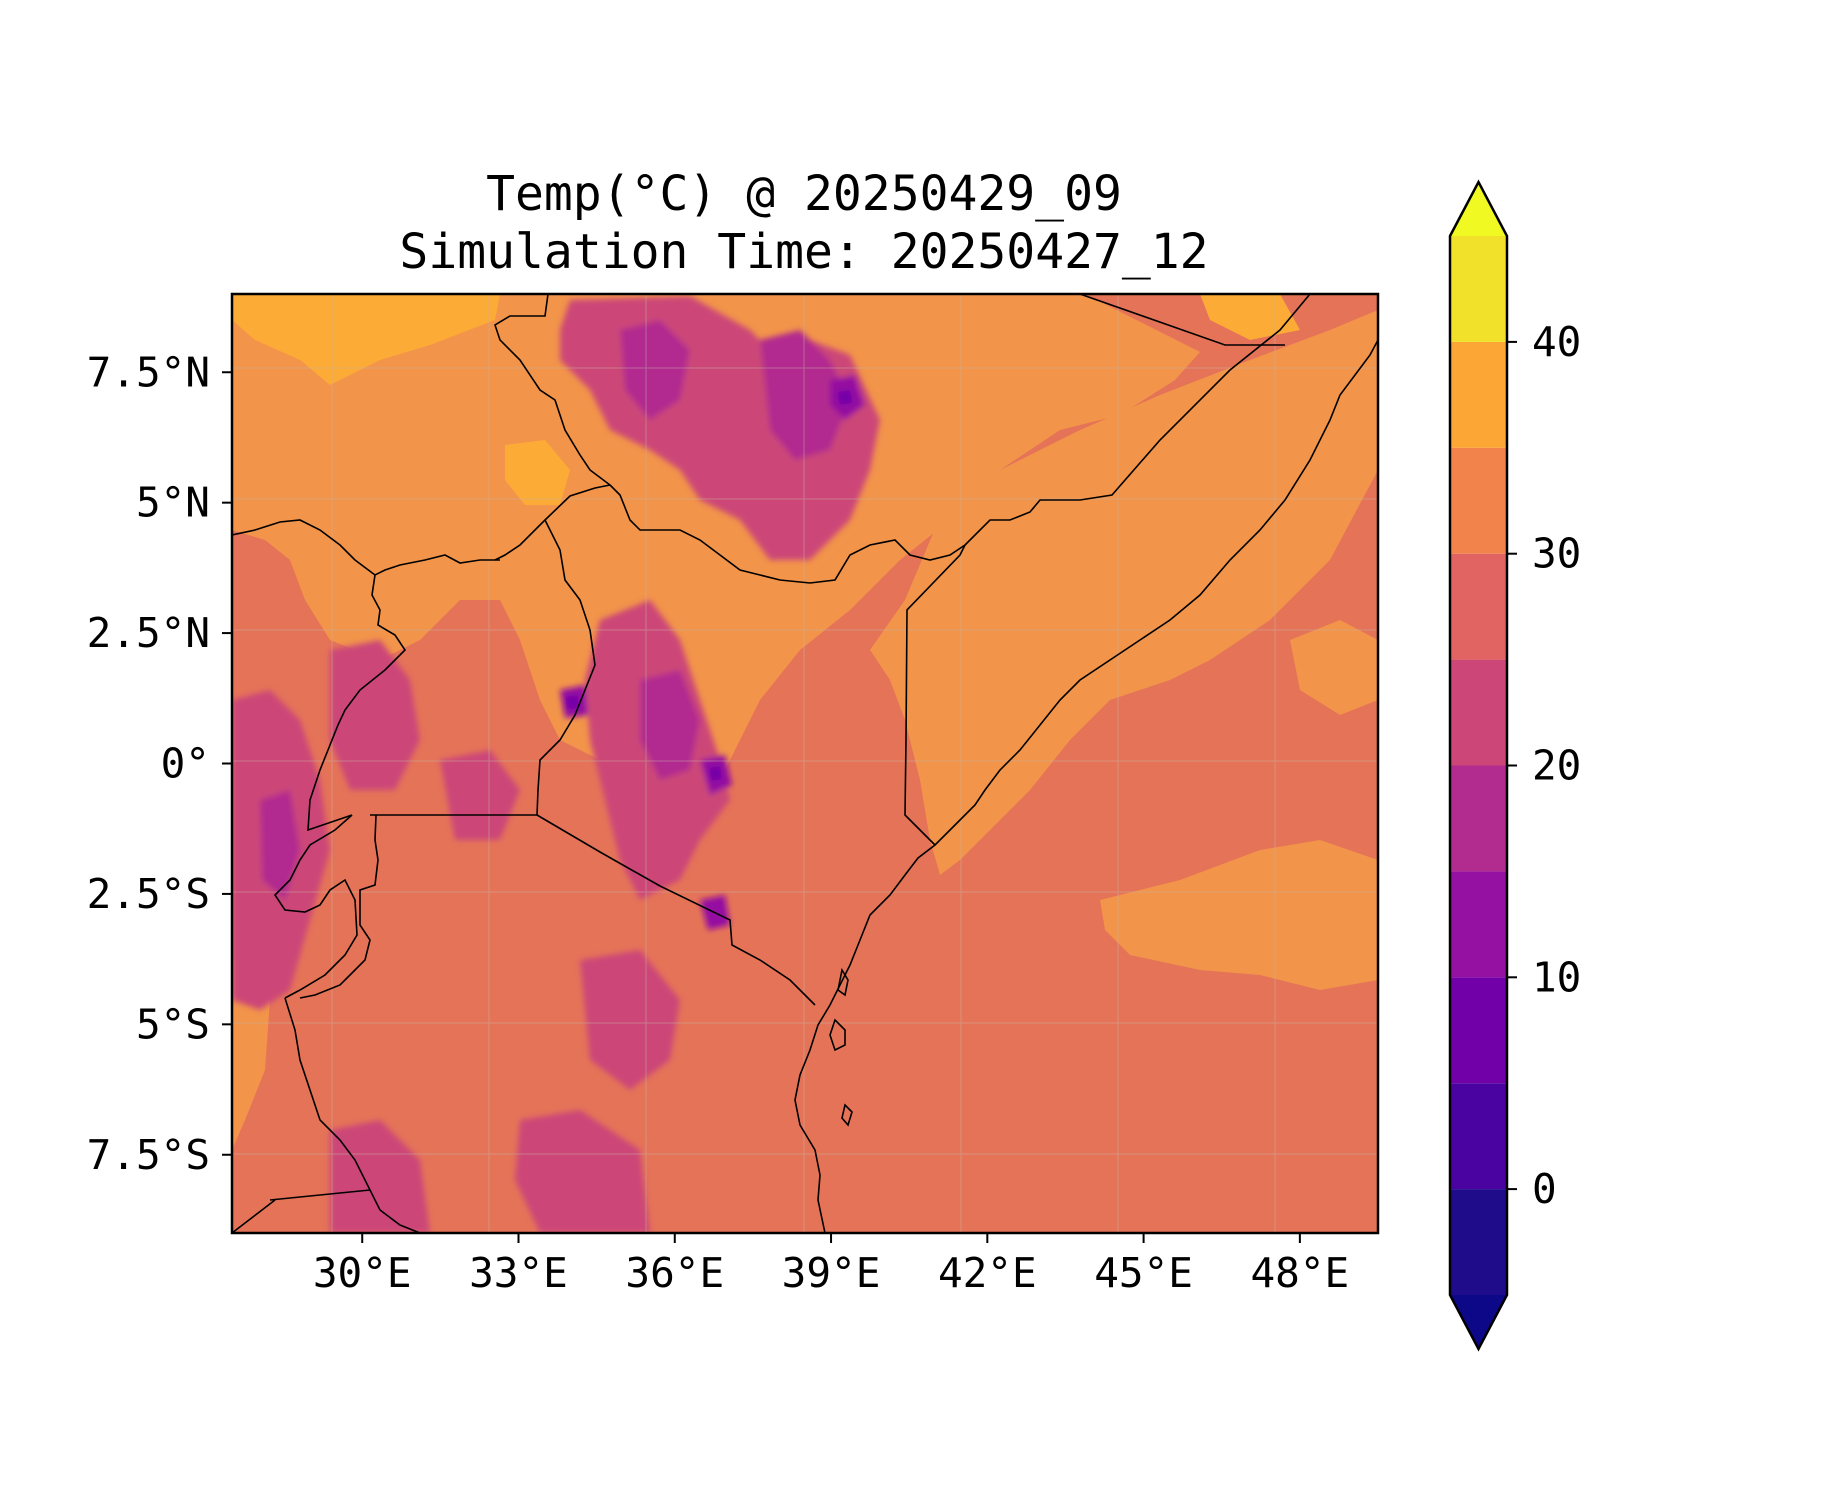 Image resolution: width=1833 pixels, height=1500 pixels. What do you see at coordinates (847, 1115) in the screenshot?
I see `island-mafia` at bounding box center [847, 1115].